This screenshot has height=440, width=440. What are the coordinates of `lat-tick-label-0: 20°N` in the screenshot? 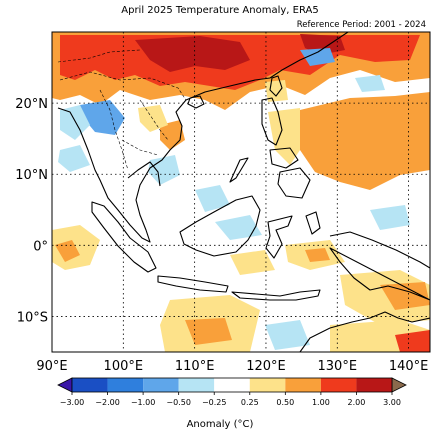 It's located at (31, 104).